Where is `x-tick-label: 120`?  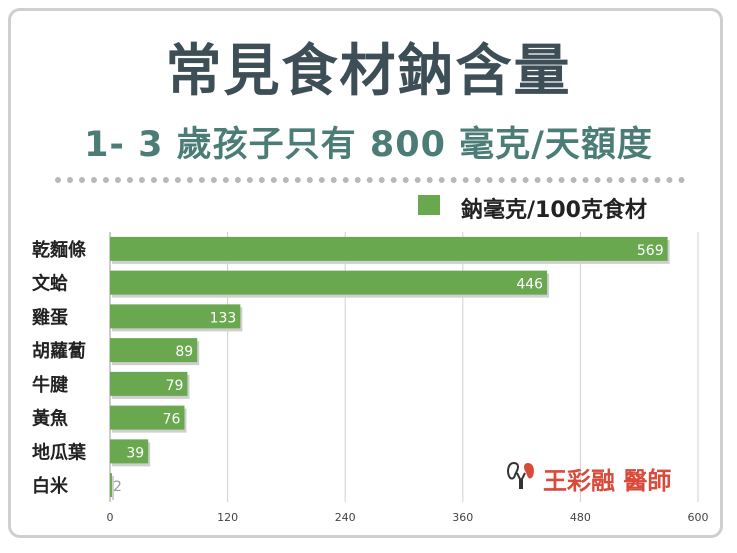 x-tick-label: 120 is located at coordinates (227, 517).